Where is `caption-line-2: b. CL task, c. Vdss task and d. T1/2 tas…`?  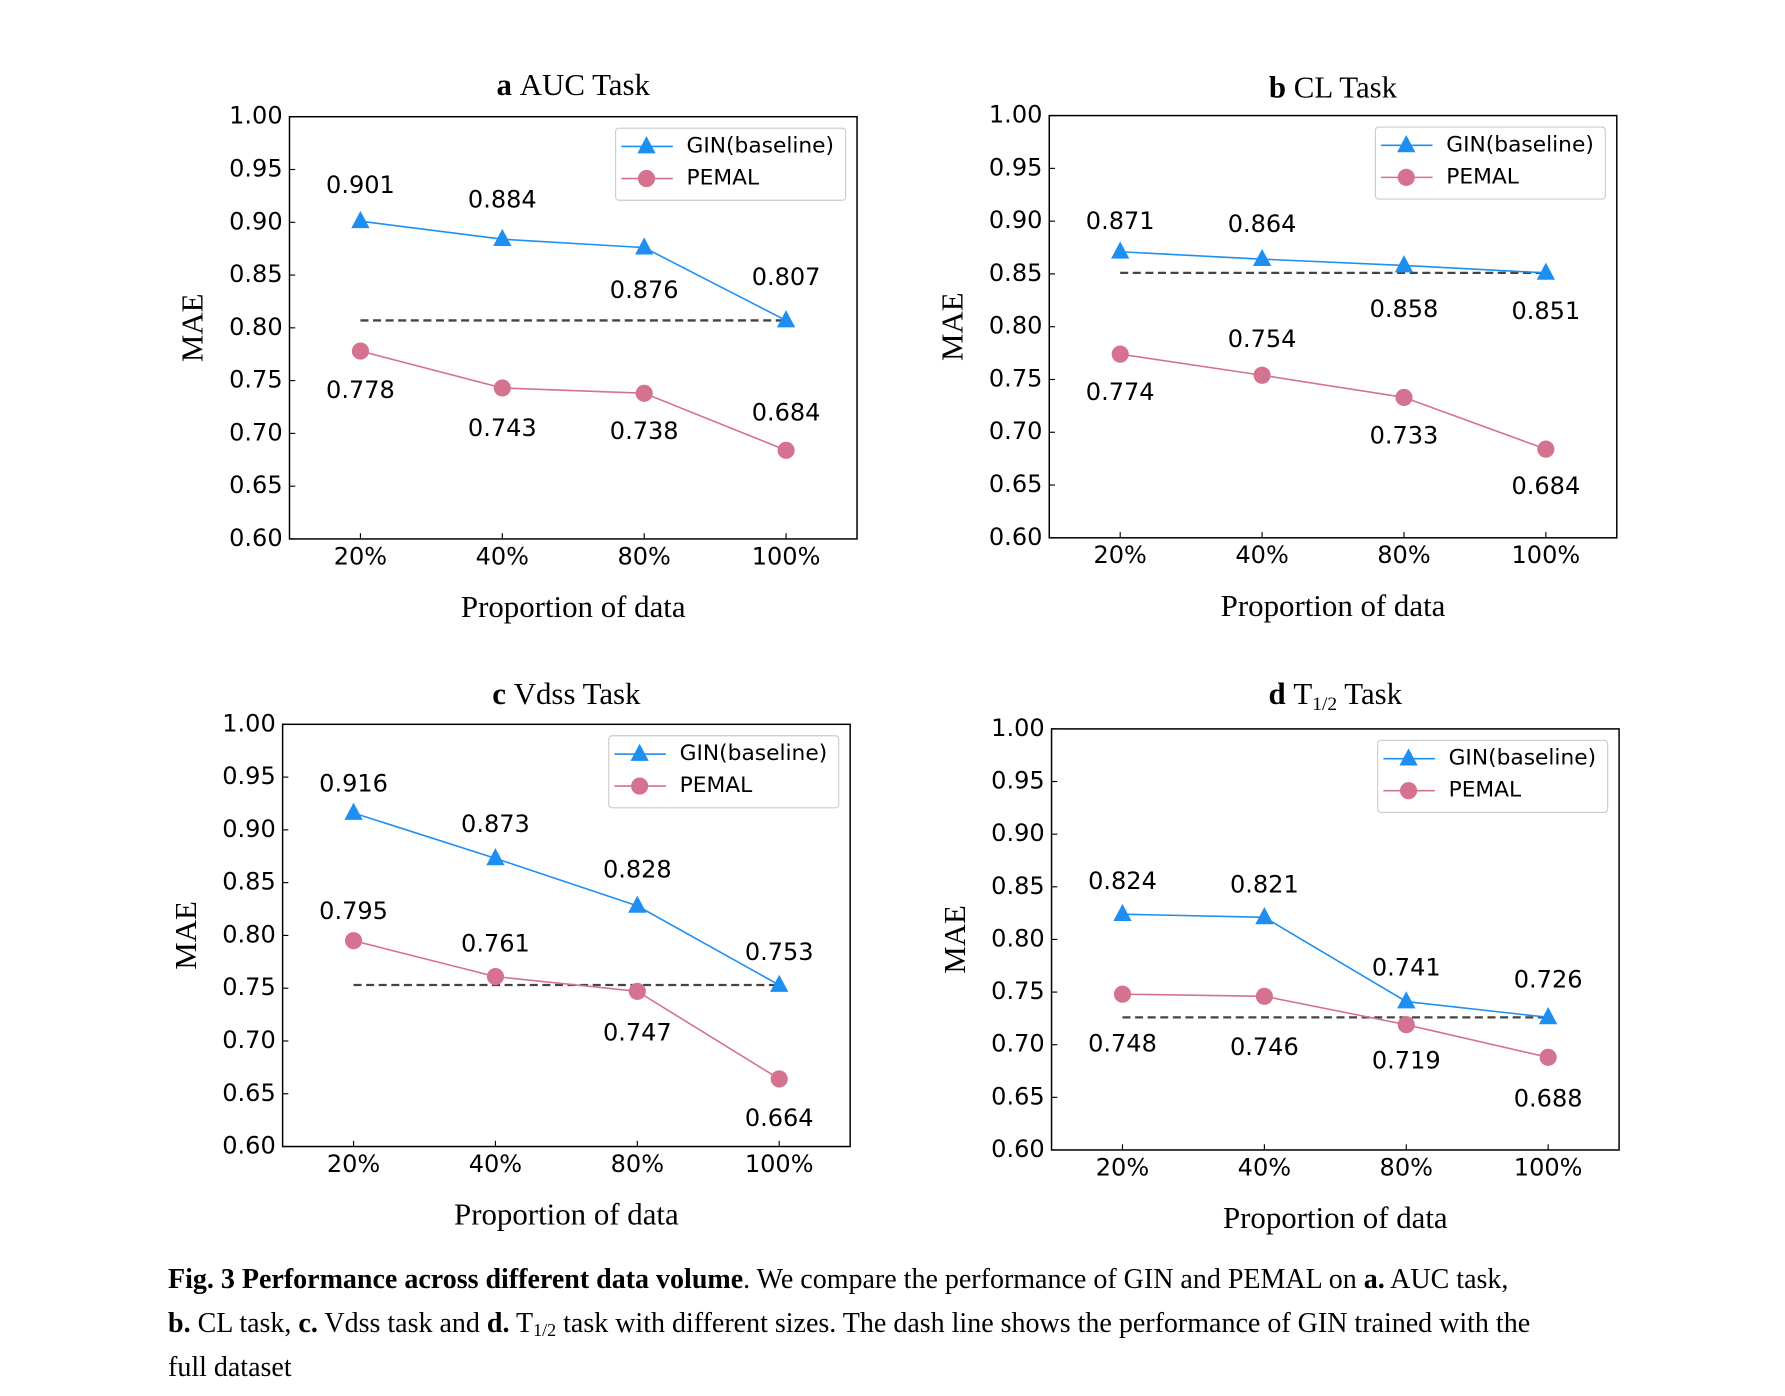
caption-line-2: b. CL task, c. Vdss task and d. T1/2 tas… is located at coordinates (968, 1324).